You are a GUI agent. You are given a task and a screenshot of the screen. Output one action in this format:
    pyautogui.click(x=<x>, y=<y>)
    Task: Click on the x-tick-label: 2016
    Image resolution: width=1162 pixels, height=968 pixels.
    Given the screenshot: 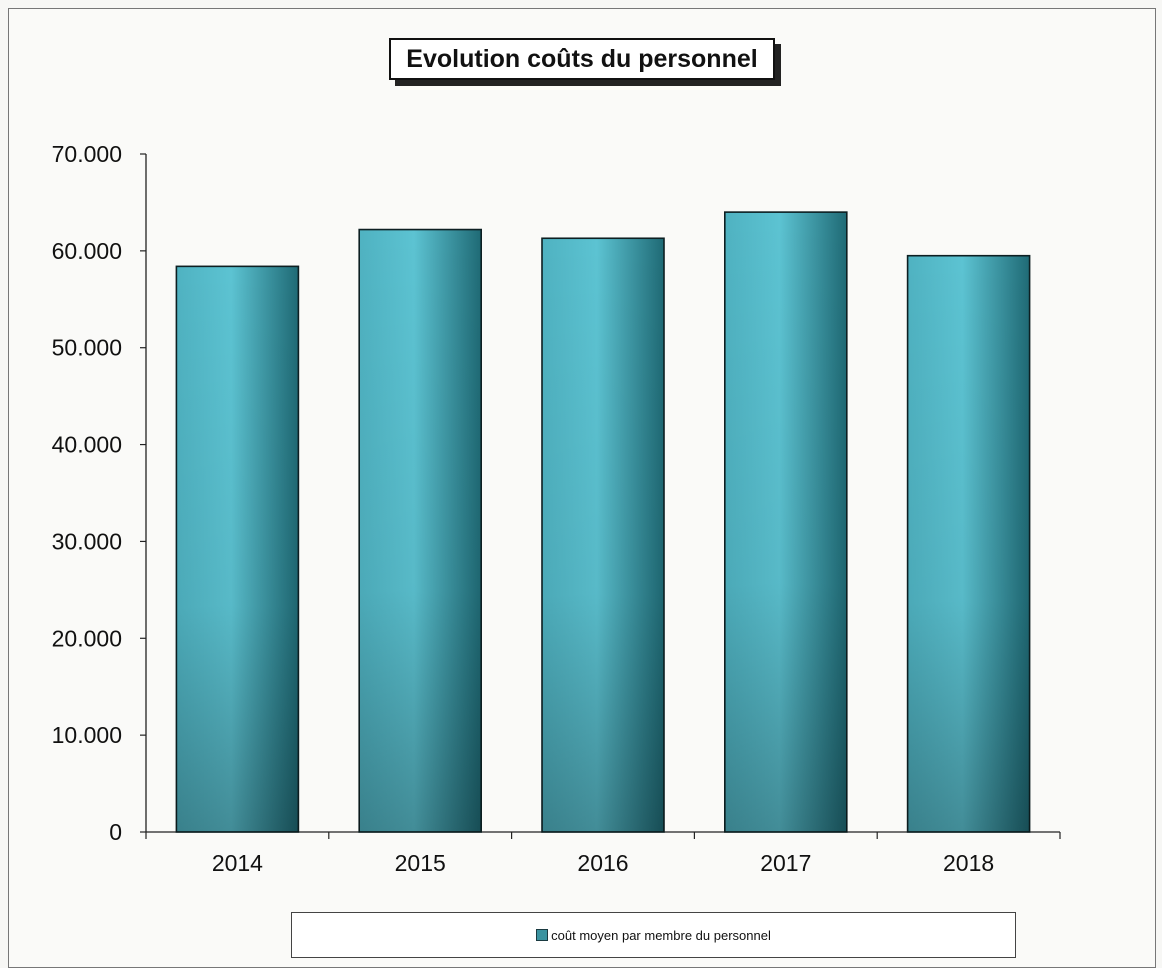 What is the action you would take?
    pyautogui.click(x=602, y=863)
    